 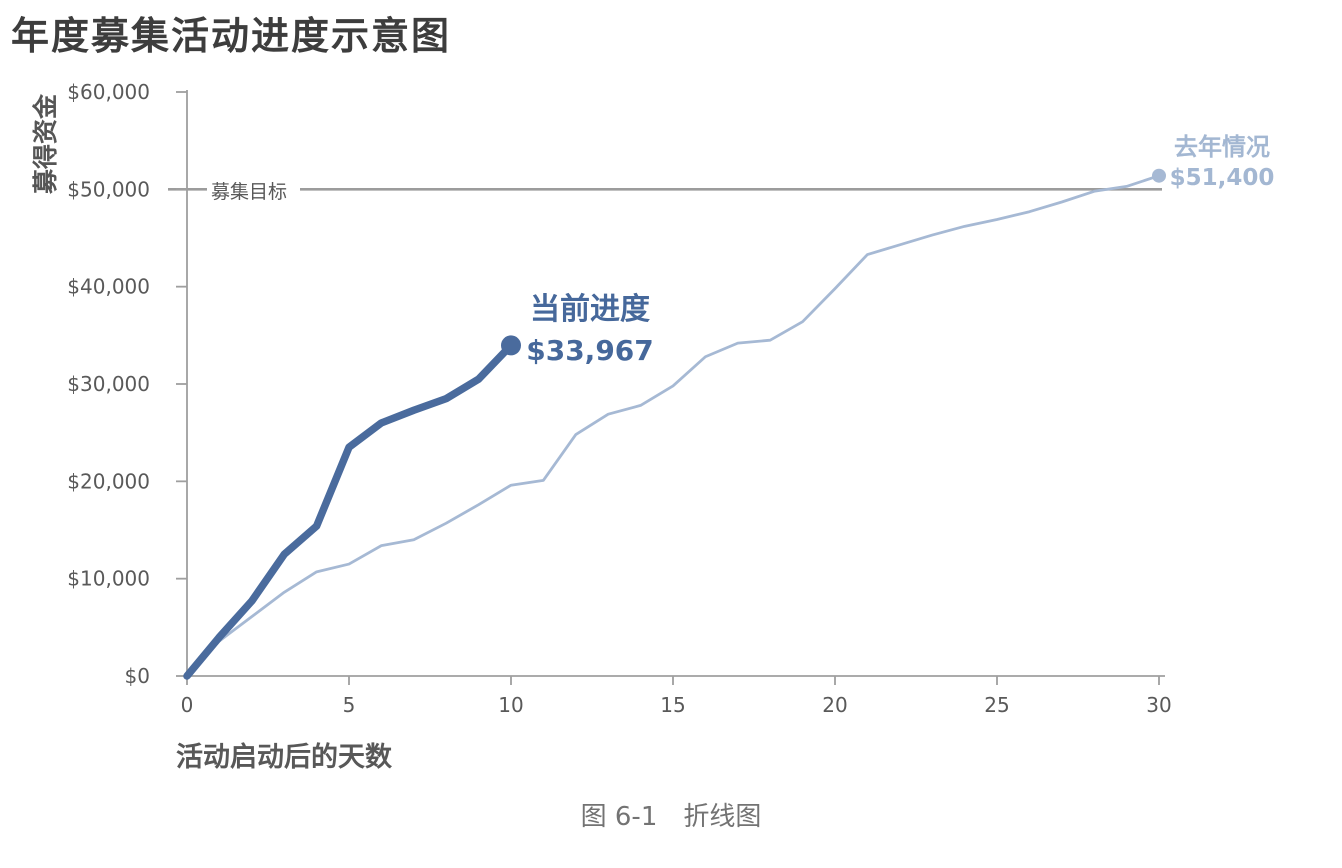 I want to click on current-progress-line, so click(x=349, y=510).